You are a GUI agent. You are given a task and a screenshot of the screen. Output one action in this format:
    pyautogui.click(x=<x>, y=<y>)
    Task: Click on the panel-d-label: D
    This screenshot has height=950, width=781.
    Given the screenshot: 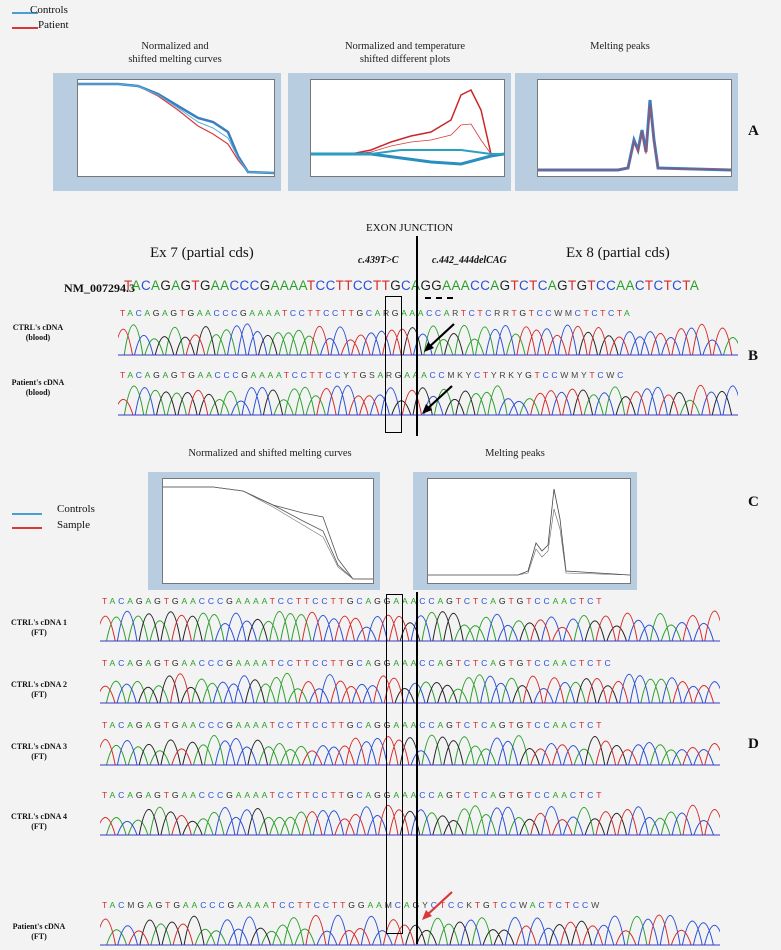 What is the action you would take?
    pyautogui.click(x=753, y=744)
    